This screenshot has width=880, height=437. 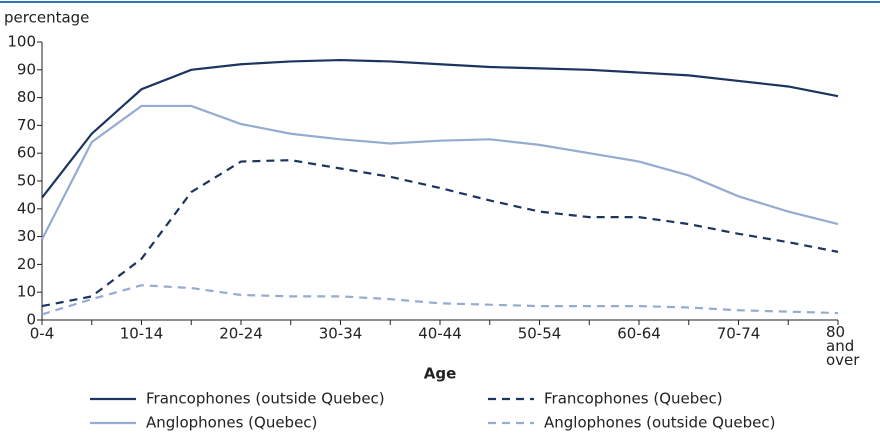 What do you see at coordinates (739, 334) in the screenshot?
I see `x-tick-label: 70-74` at bounding box center [739, 334].